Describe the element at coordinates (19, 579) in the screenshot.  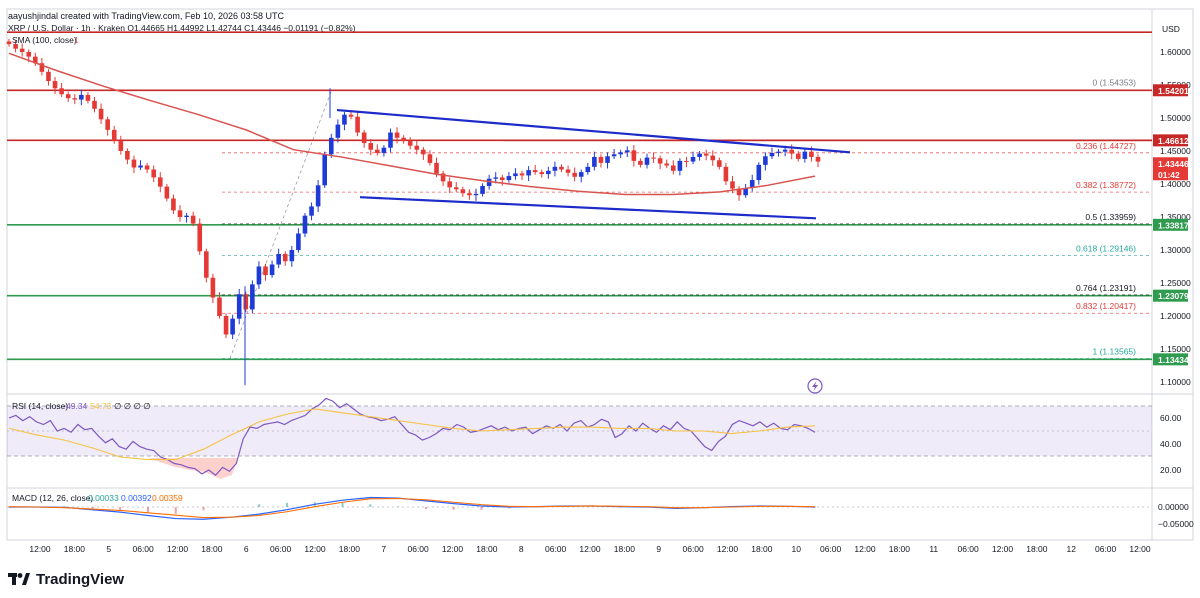
I see `tradingview-logo-icon` at that location.